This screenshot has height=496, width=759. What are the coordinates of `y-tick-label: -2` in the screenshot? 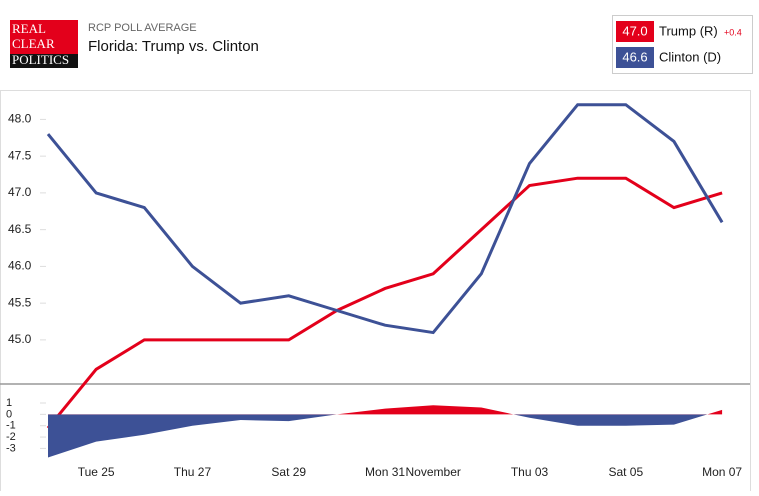 It's located at (11, 437).